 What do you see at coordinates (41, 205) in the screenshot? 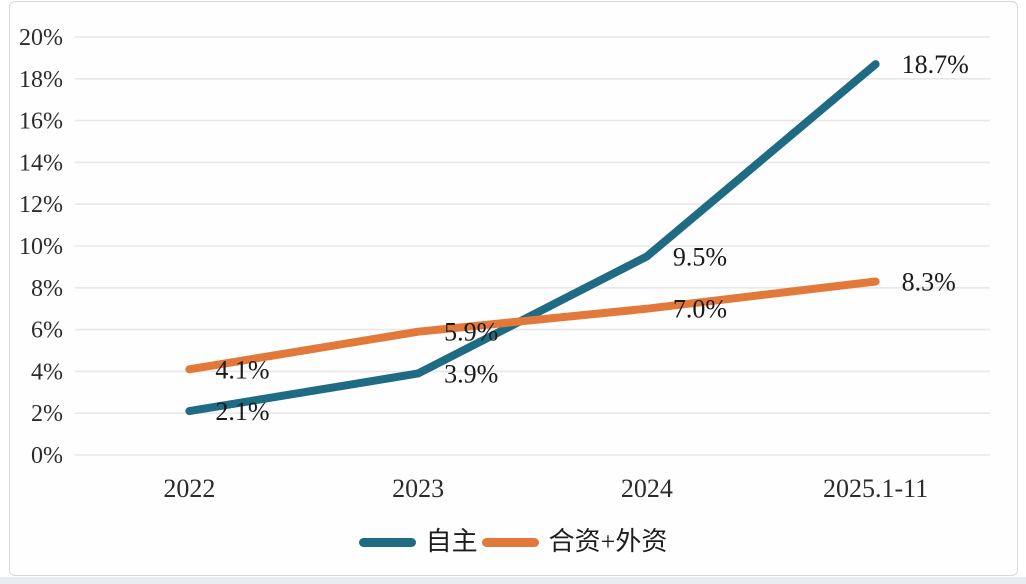
I see `y-tick-label: 12%` at bounding box center [41, 205].